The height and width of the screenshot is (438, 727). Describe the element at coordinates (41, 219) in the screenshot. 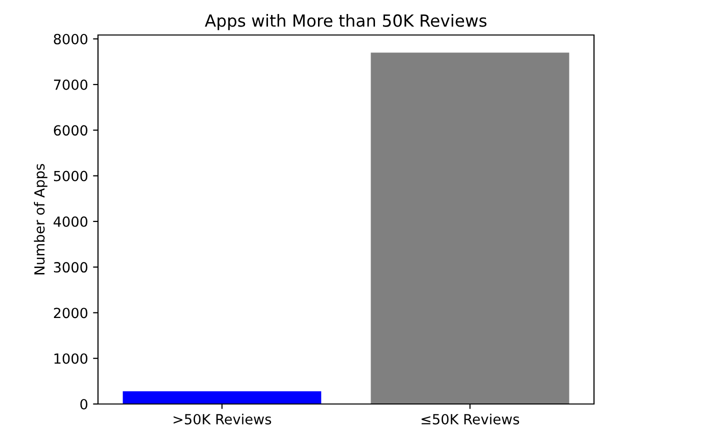

I see `y-axis-title: Number of Apps` at that location.